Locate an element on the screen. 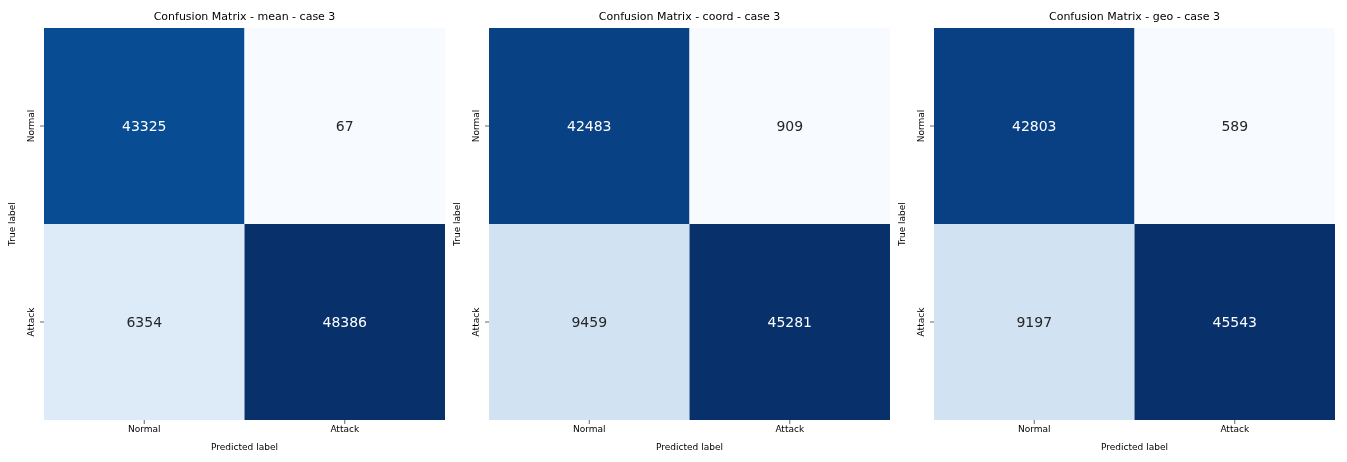 This screenshot has width=1347, height=462. chart-title: Confusion Matrix - mean - case 3 is located at coordinates (244, 16).